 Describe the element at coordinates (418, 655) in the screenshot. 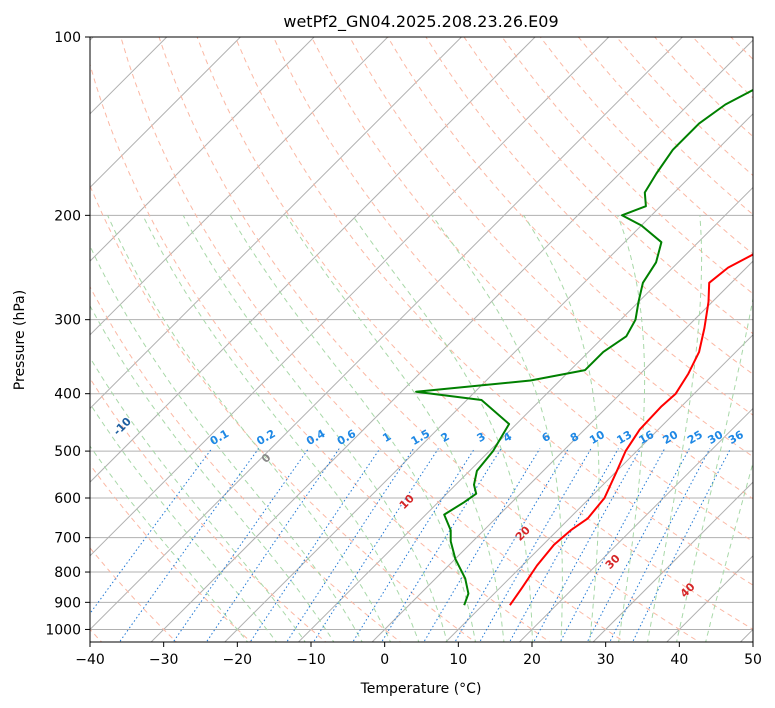

I see `x-axis: −40 −30 −20 −10 0 10 20 30 40 50` at that location.